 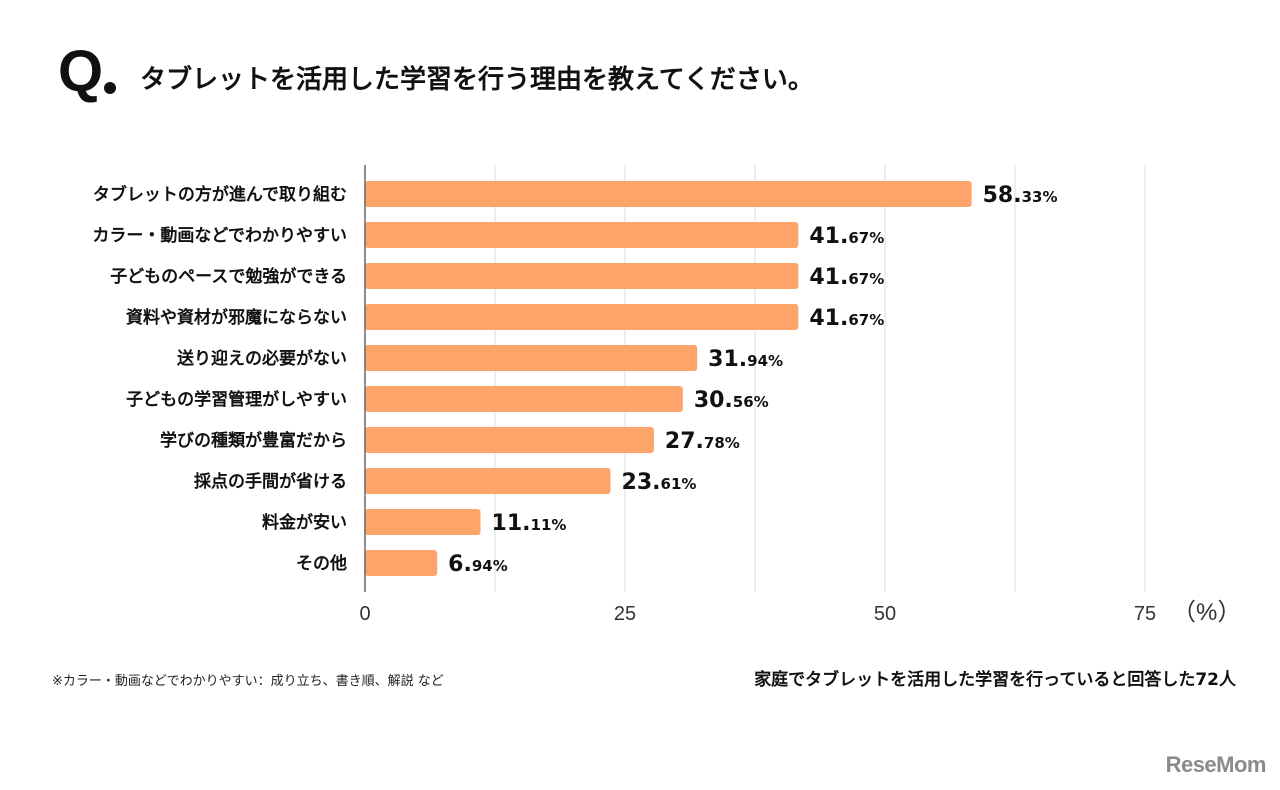 I want to click on value-label: 23.61%, so click(x=659, y=482).